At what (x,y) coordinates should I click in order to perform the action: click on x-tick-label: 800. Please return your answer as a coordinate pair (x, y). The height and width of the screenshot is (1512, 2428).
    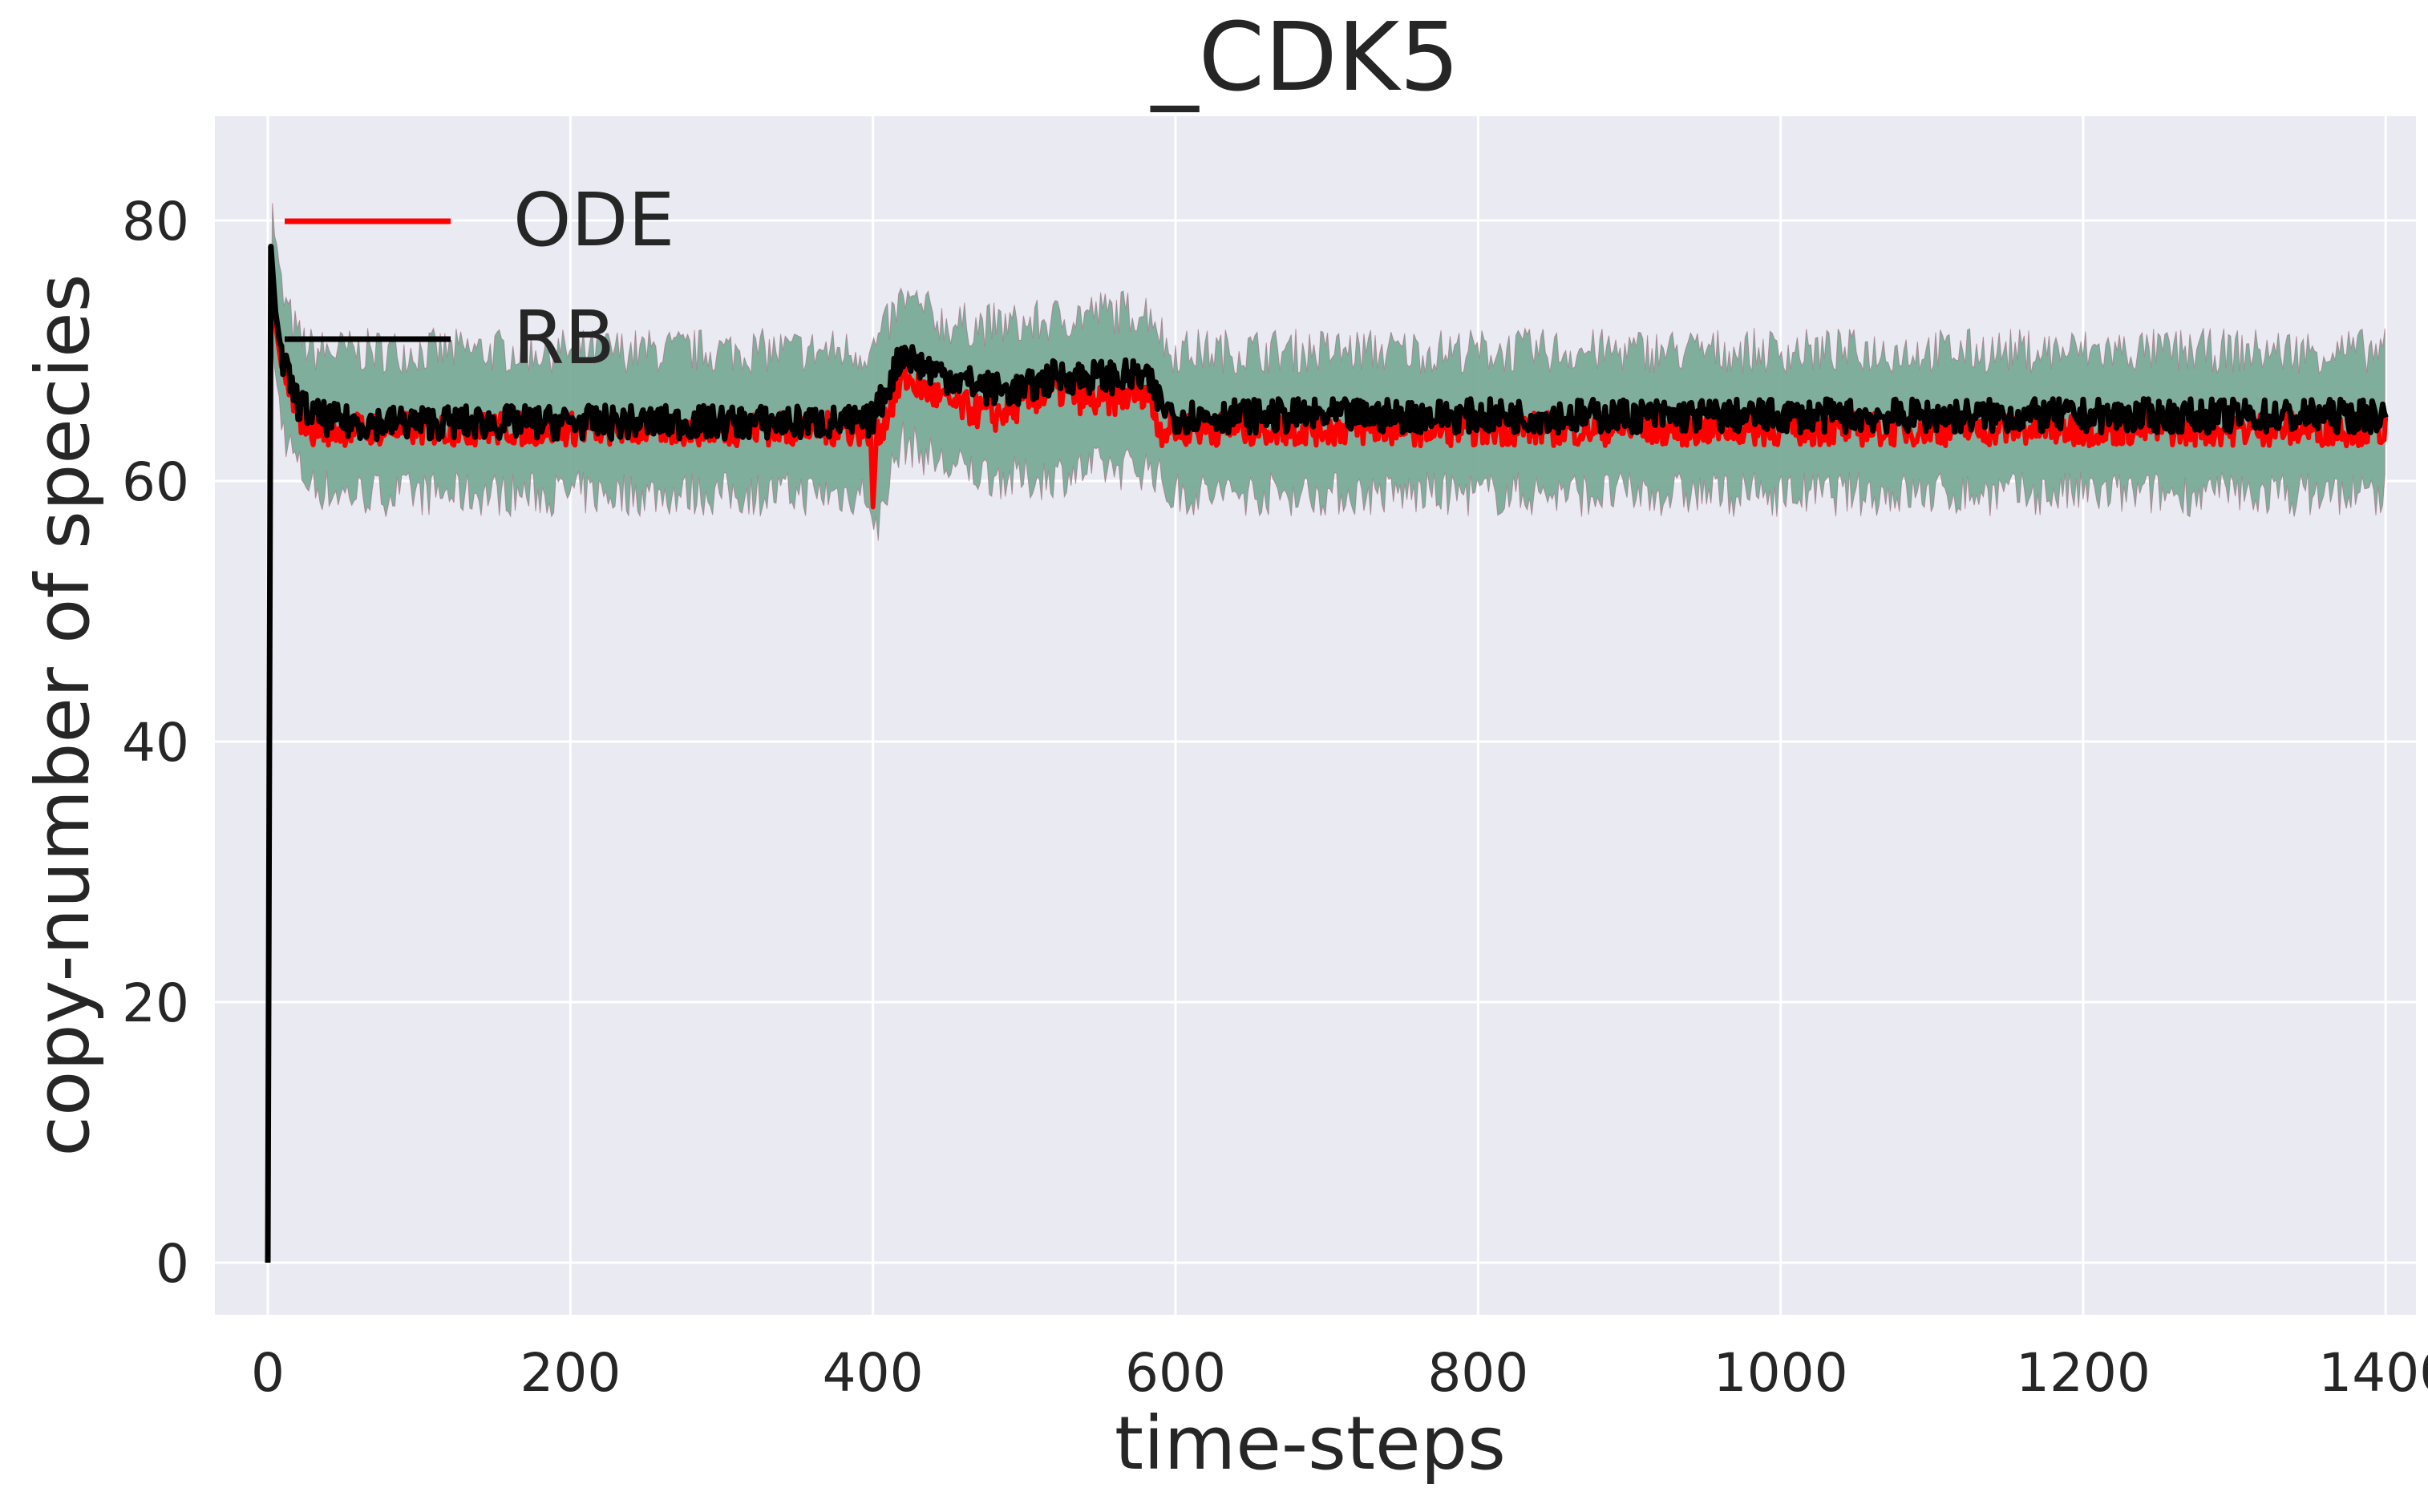
    Looking at the image, I should click on (1477, 1373).